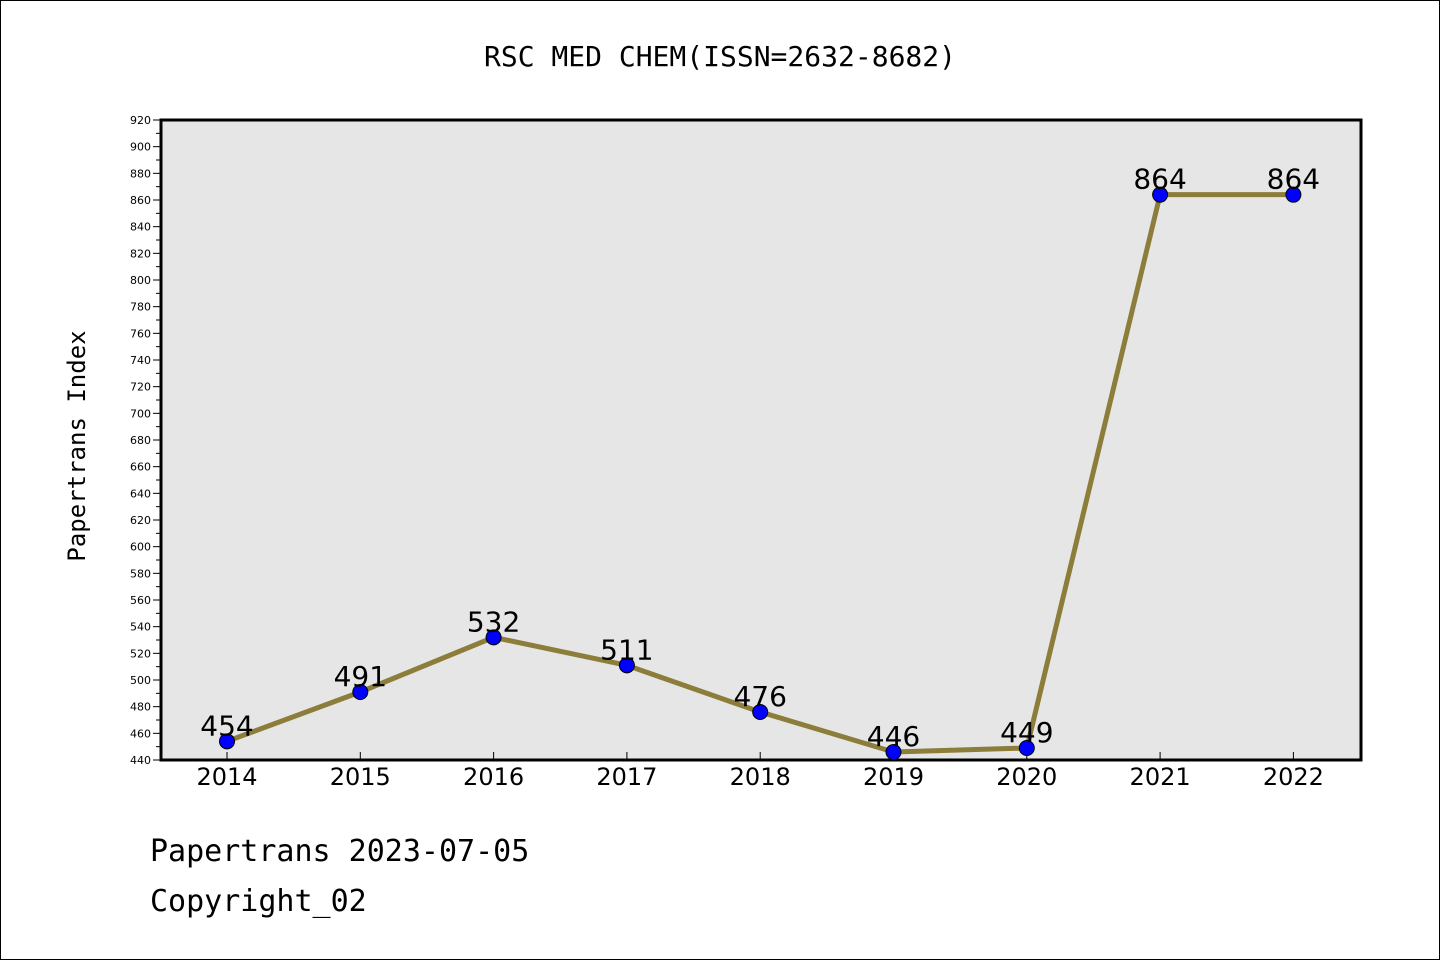 The height and width of the screenshot is (960, 1440). Describe the element at coordinates (893, 736) in the screenshot. I see `data-label: 446` at that location.